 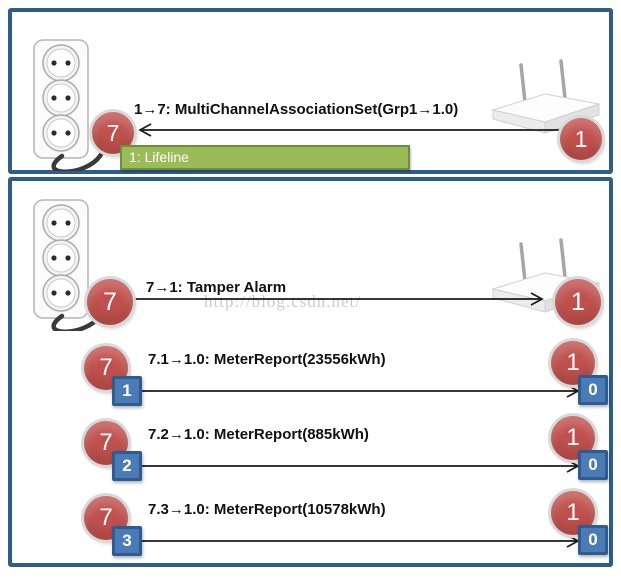 I want to click on arrowhead-right-icon, so click(x=537, y=299).